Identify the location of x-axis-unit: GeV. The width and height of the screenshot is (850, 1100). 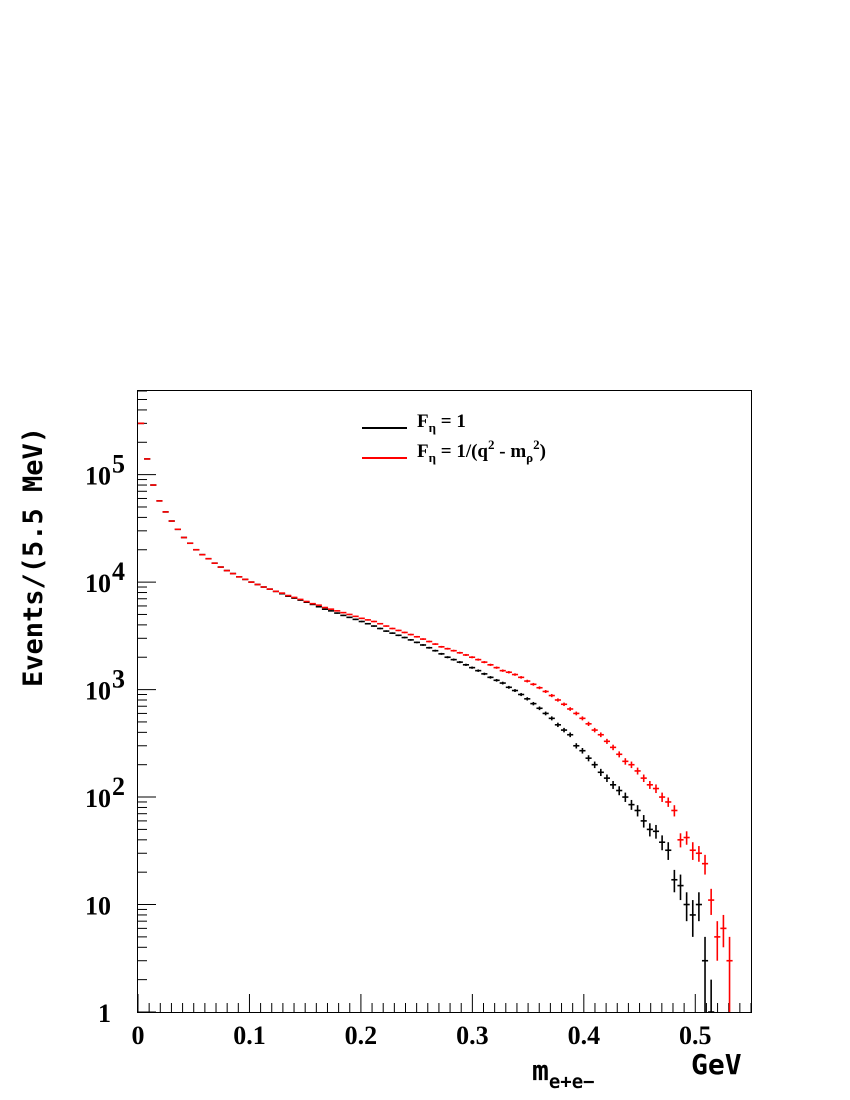
(716, 1064).